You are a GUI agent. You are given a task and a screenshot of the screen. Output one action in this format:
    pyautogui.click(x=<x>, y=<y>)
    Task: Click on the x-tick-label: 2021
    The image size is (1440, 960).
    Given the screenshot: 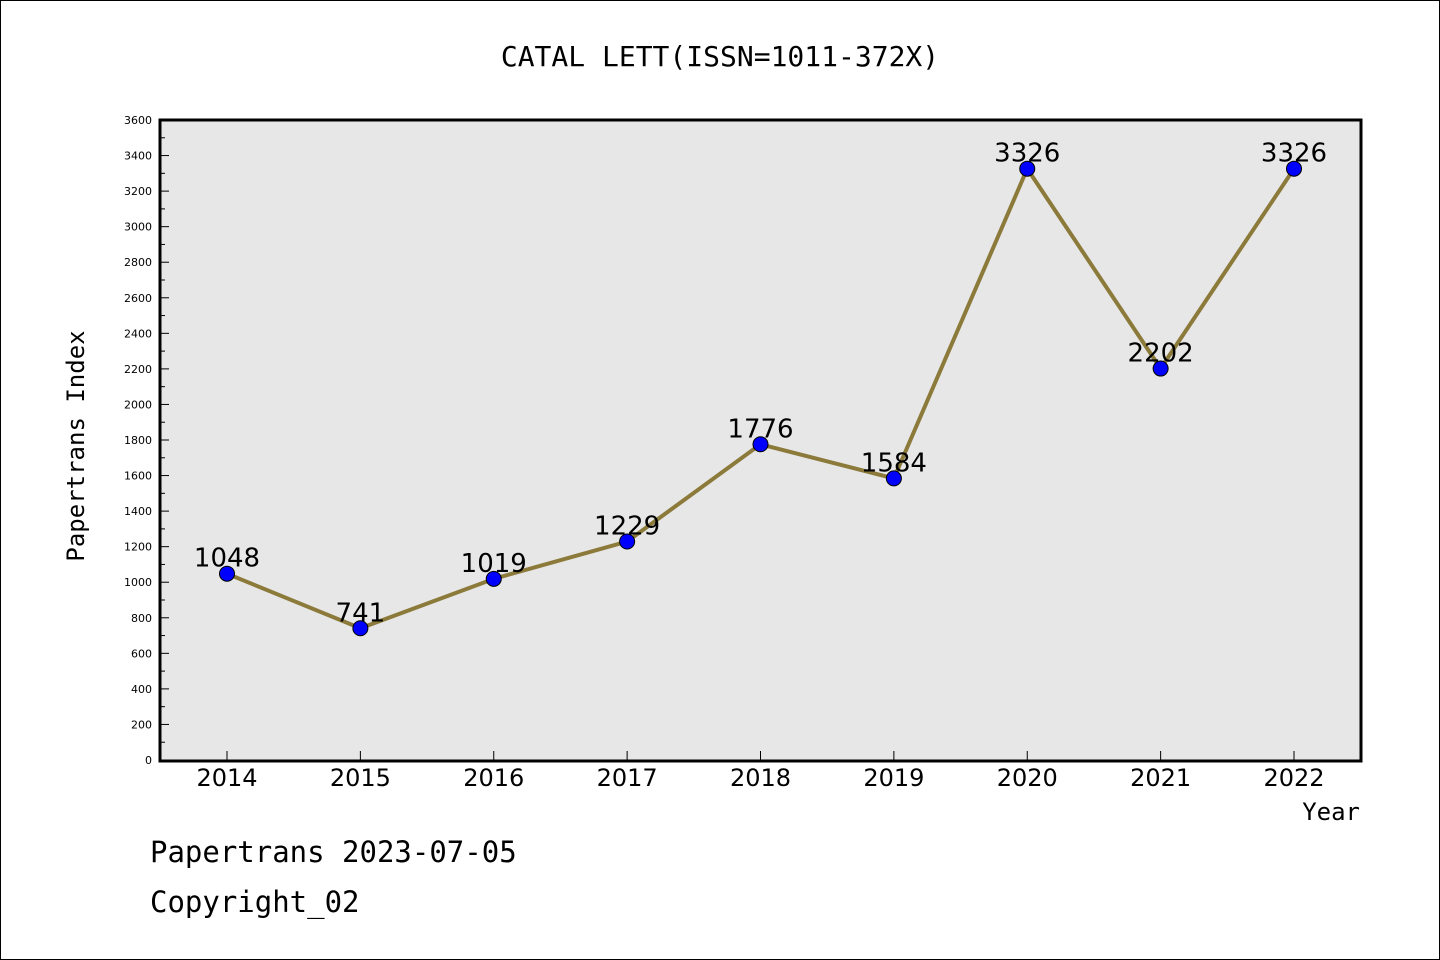 What is the action you would take?
    pyautogui.click(x=1160, y=778)
    